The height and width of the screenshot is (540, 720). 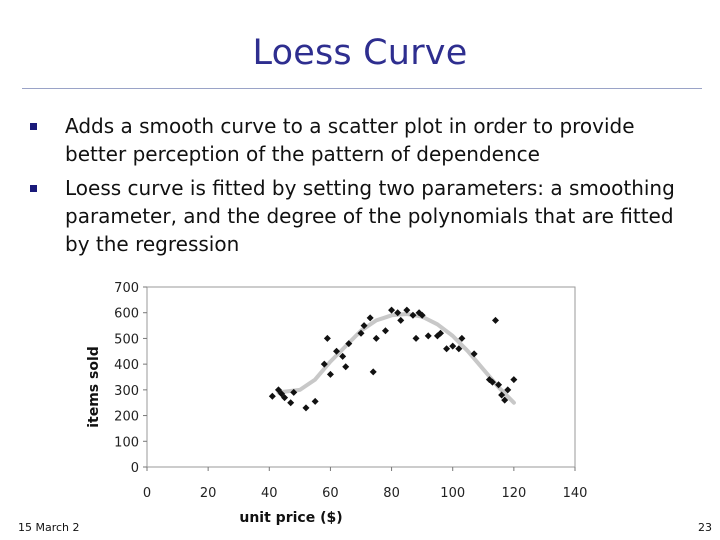 What do you see at coordinates (360, 53) in the screenshot?
I see `slide-title: Loess Curve` at bounding box center [360, 53].